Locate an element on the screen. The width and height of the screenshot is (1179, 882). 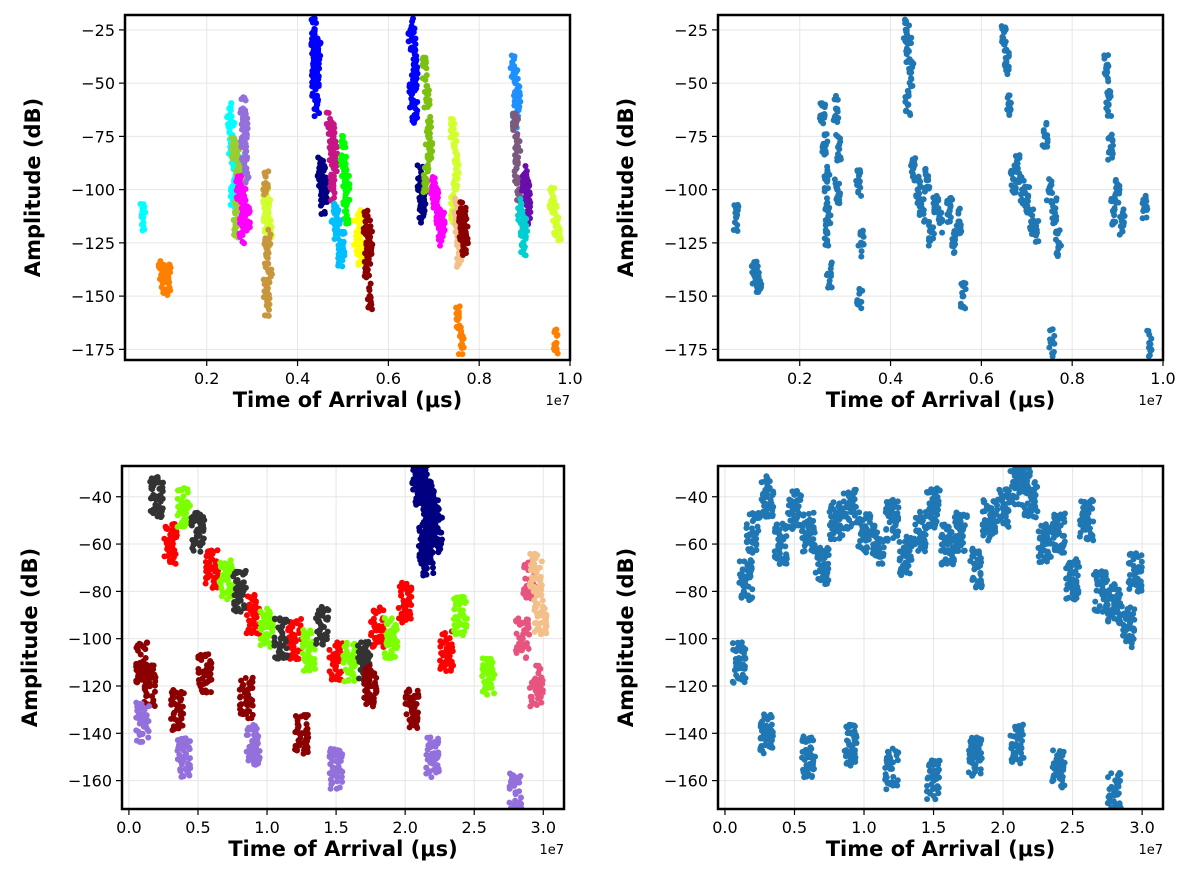
x-tick-label: 1.0 is located at coordinates (1162, 378).